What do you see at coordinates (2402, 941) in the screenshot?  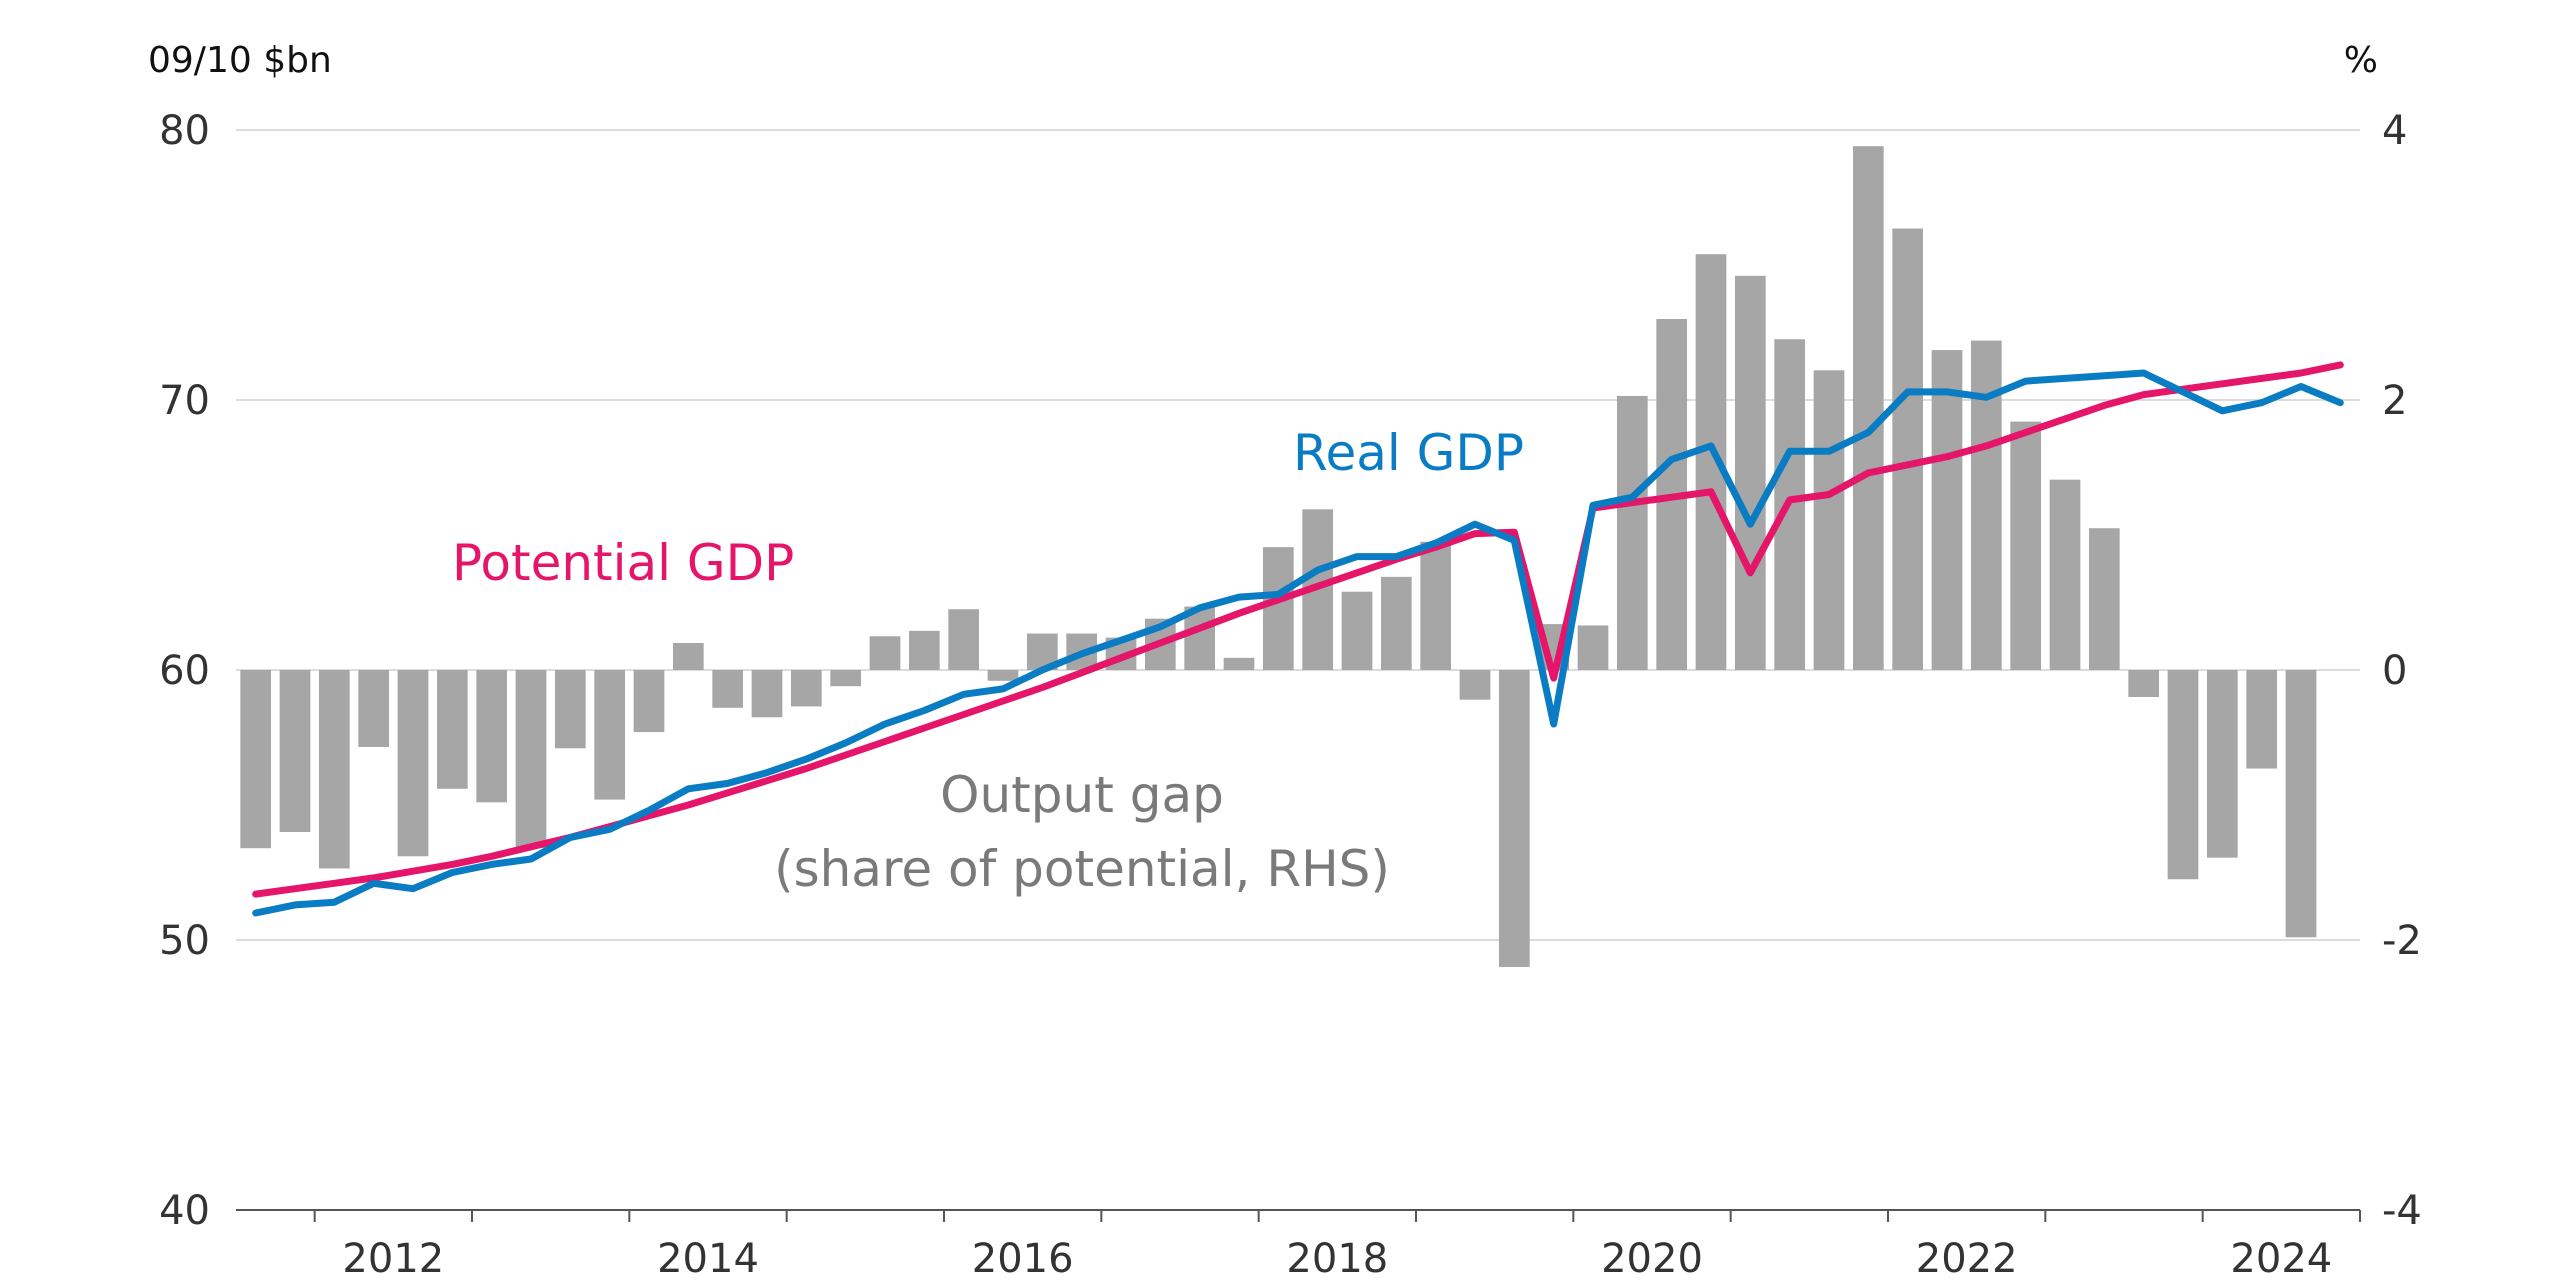 I see `right-tick-label: -2` at bounding box center [2402, 941].